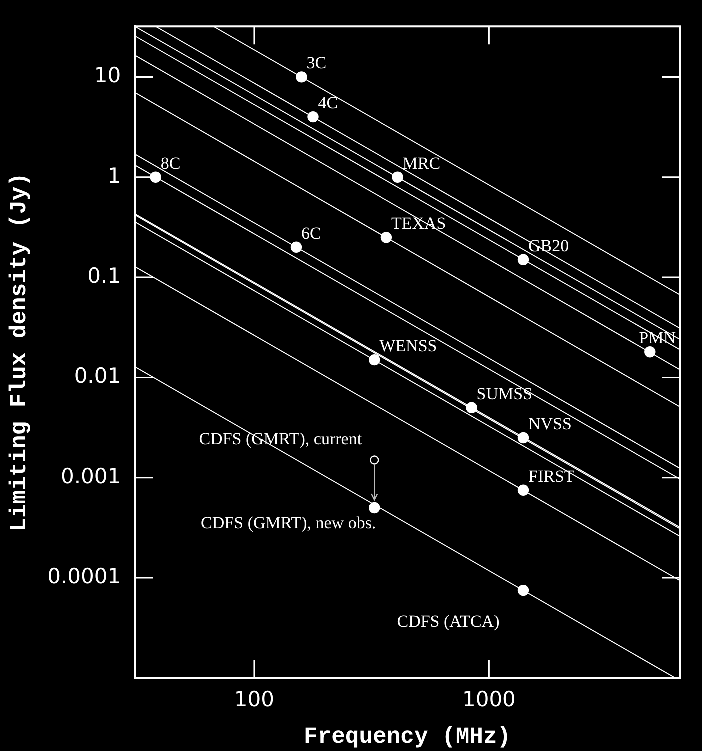  I want to click on annotation: 3C, so click(316, 63).